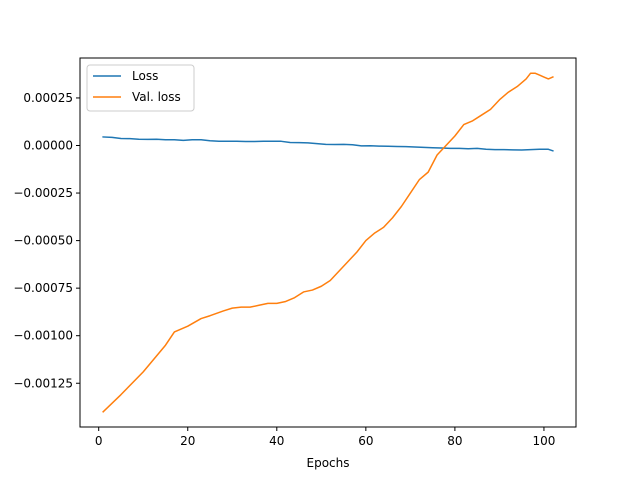  What do you see at coordinates (543, 441) in the screenshot?
I see `x-tick-label: 100` at bounding box center [543, 441].